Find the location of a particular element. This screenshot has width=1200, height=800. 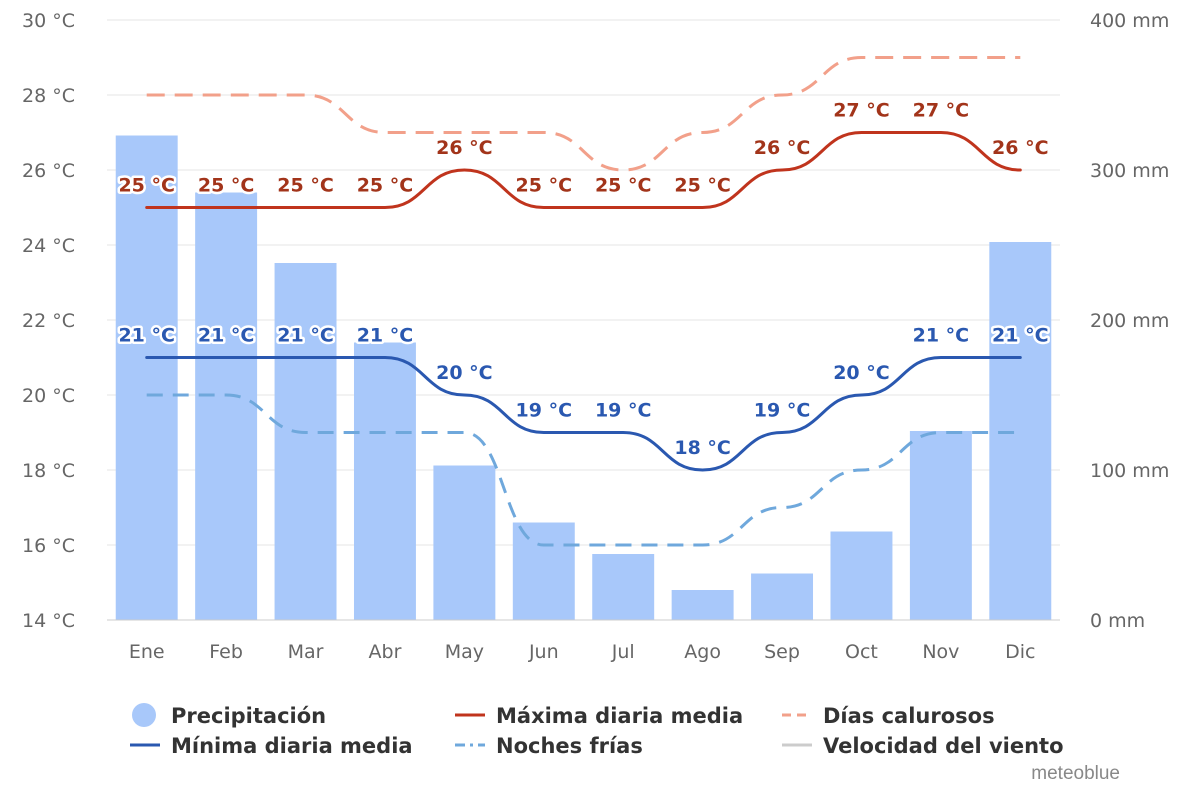

data-label: 18 °C is located at coordinates (702, 448).